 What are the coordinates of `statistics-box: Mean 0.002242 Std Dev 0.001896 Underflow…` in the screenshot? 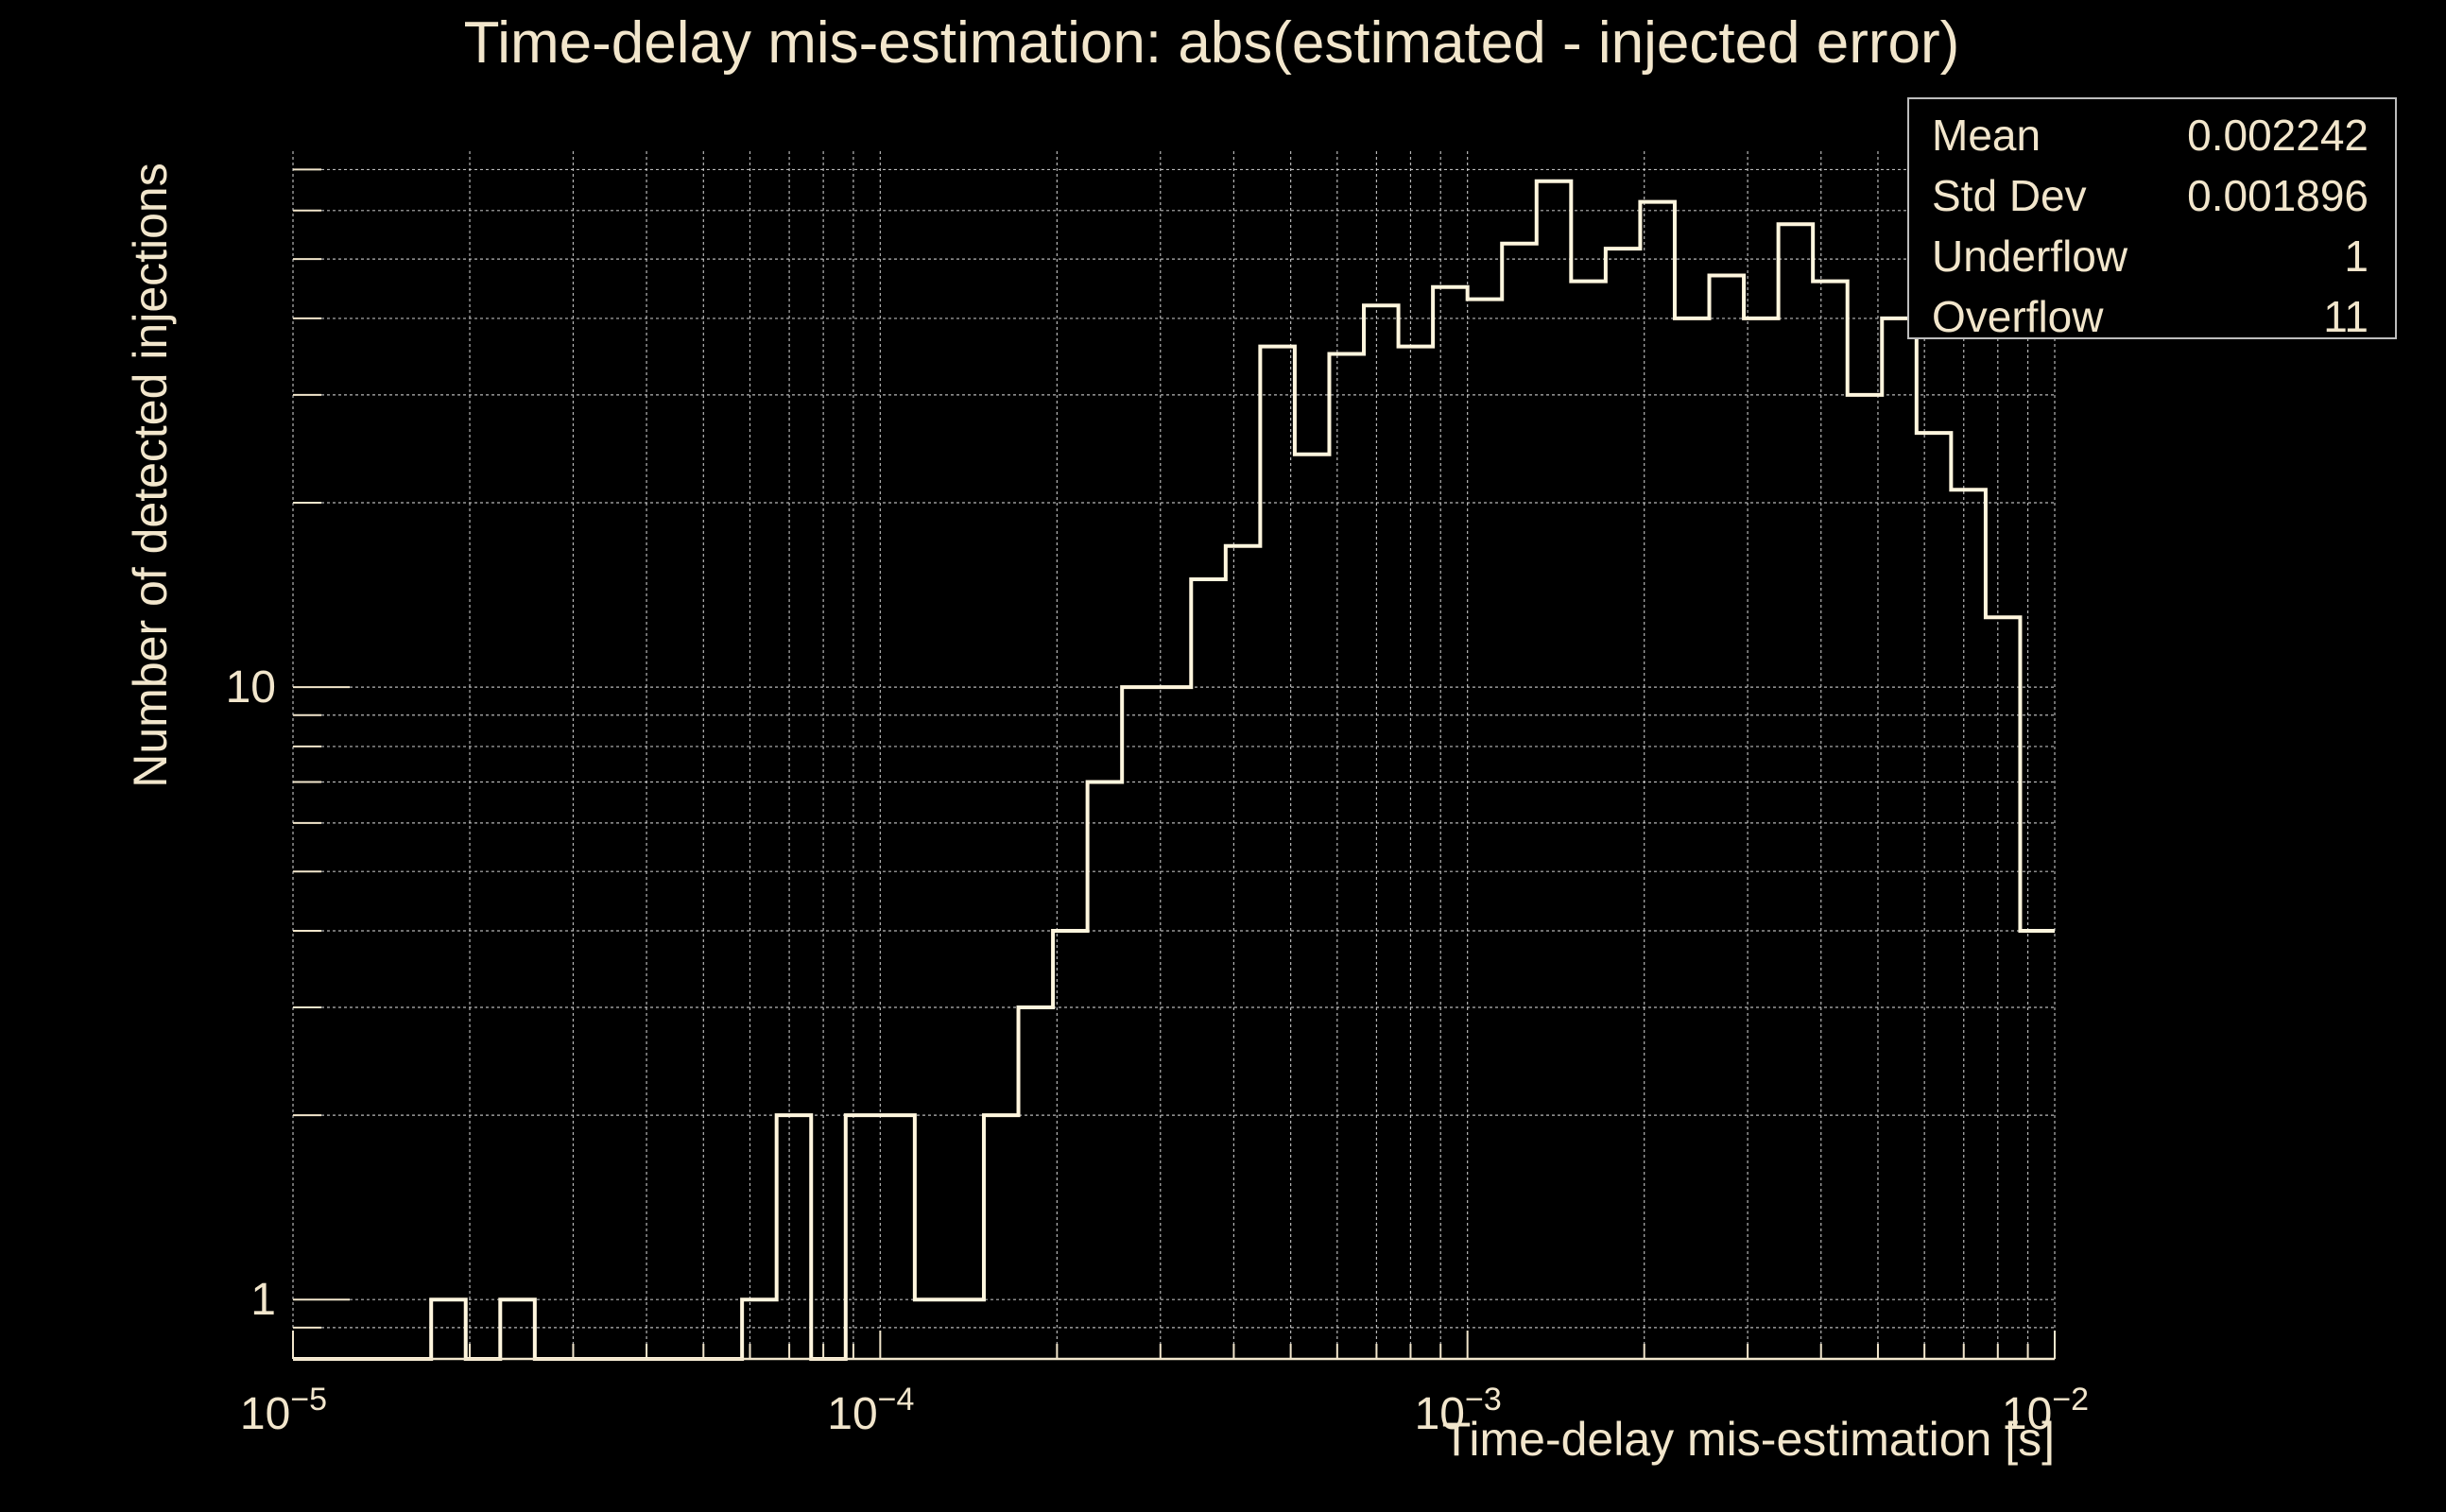 It's located at (2152, 219).